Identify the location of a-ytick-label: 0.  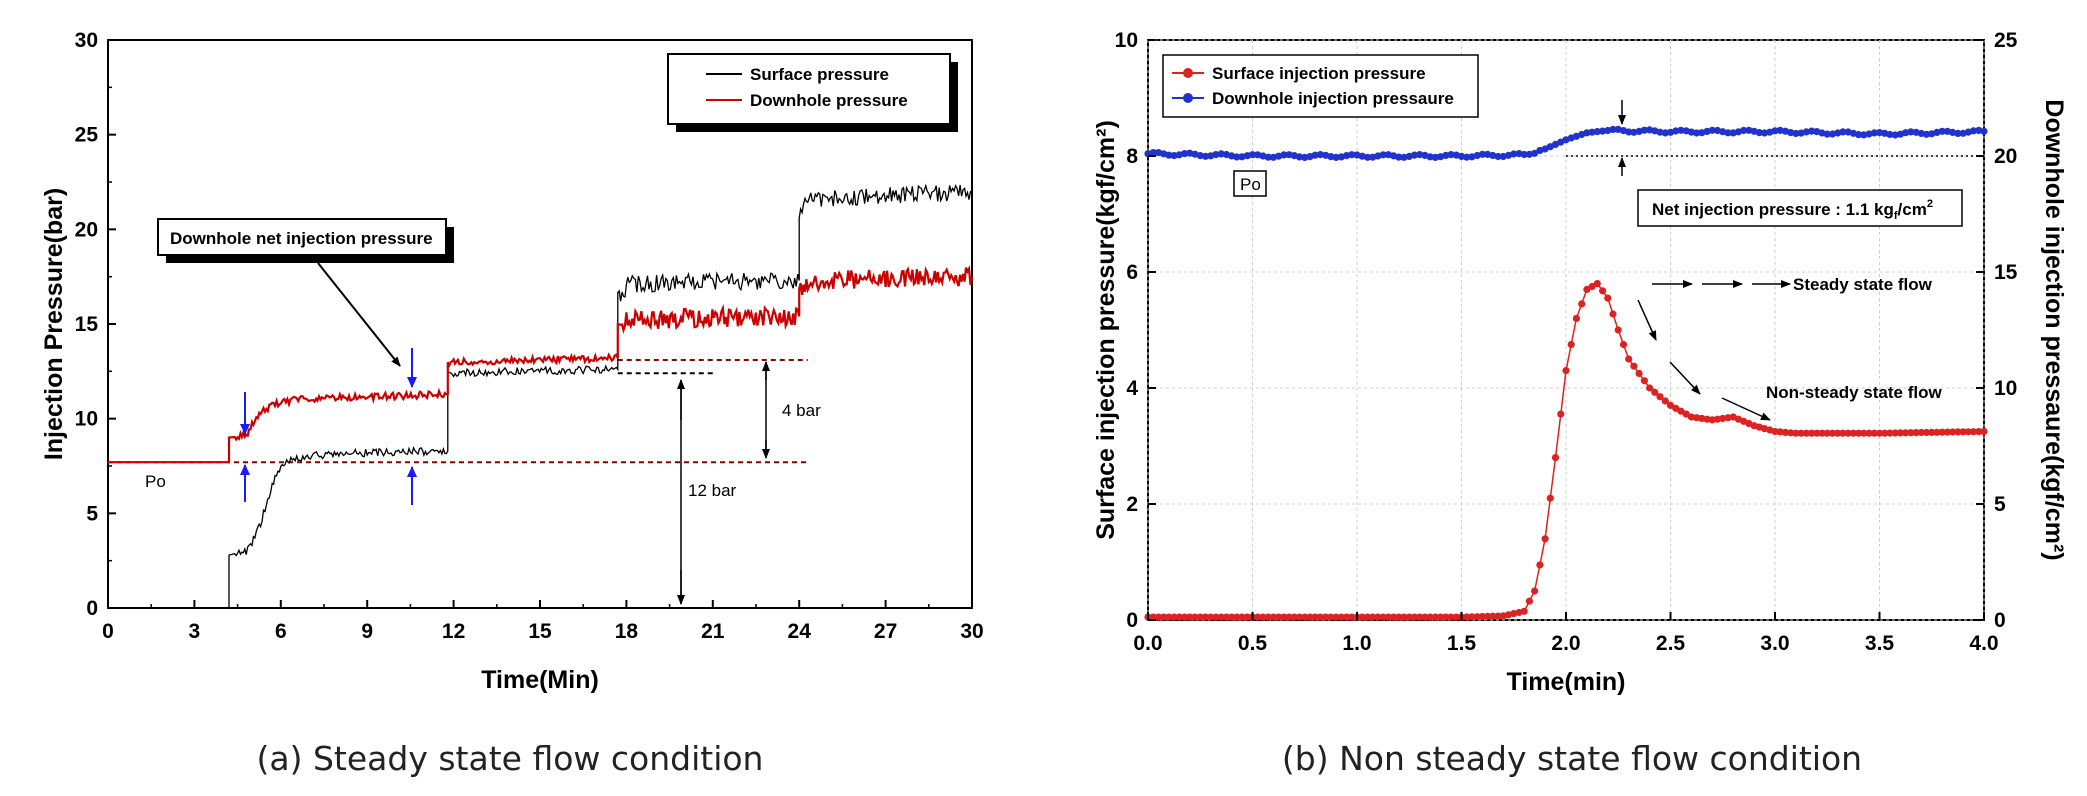
(92, 608).